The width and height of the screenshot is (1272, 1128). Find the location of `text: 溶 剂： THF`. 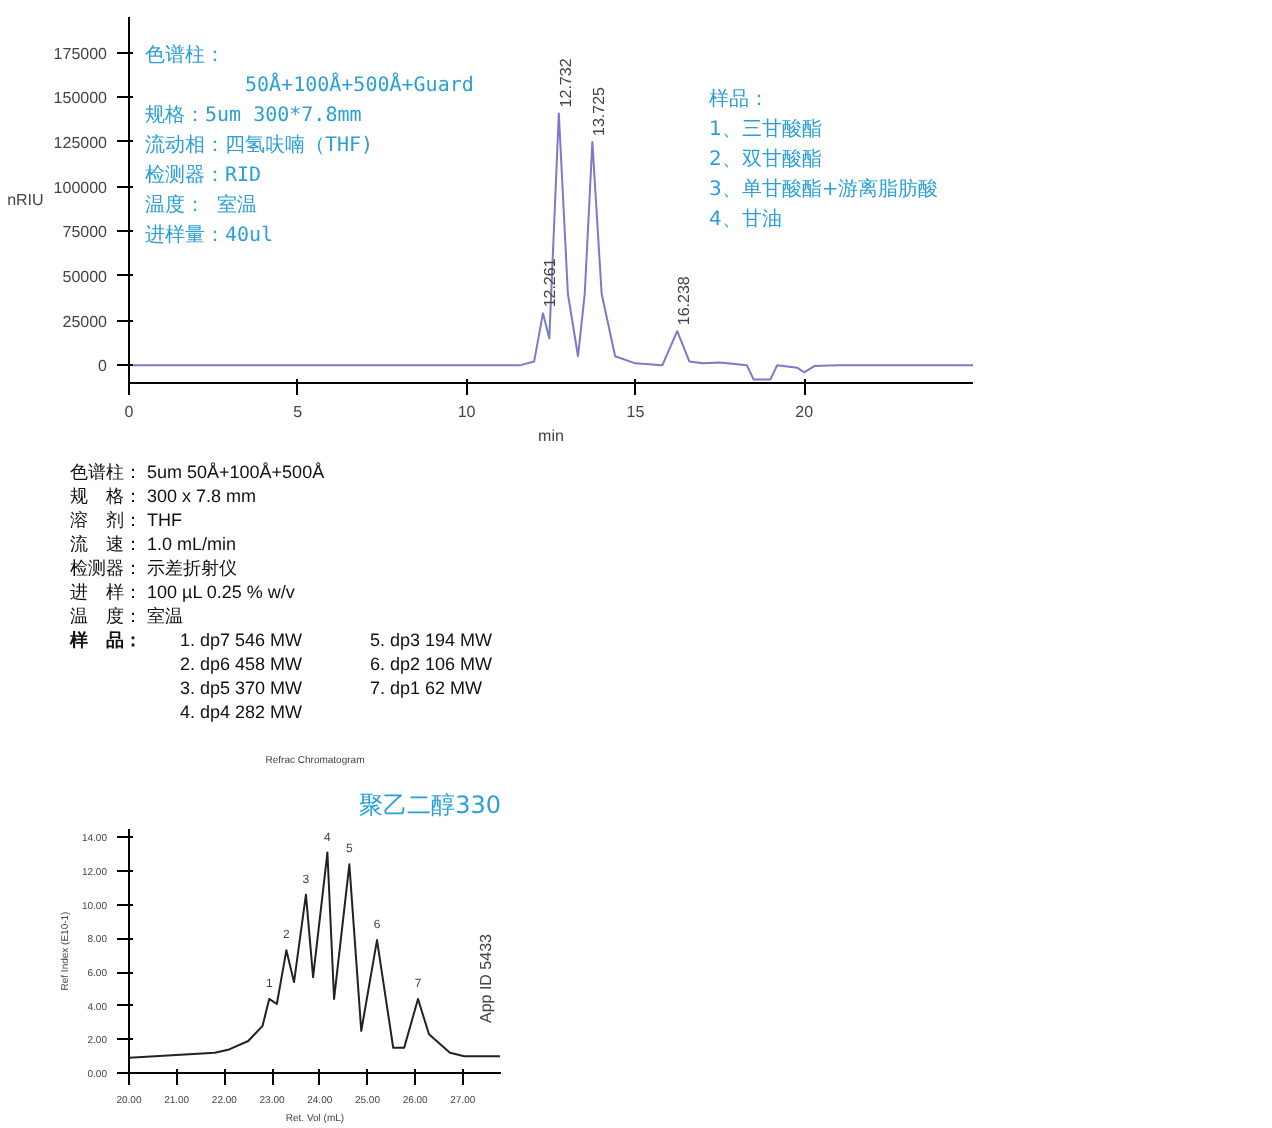

text: 溶 剂： THF is located at coordinates (127, 520).